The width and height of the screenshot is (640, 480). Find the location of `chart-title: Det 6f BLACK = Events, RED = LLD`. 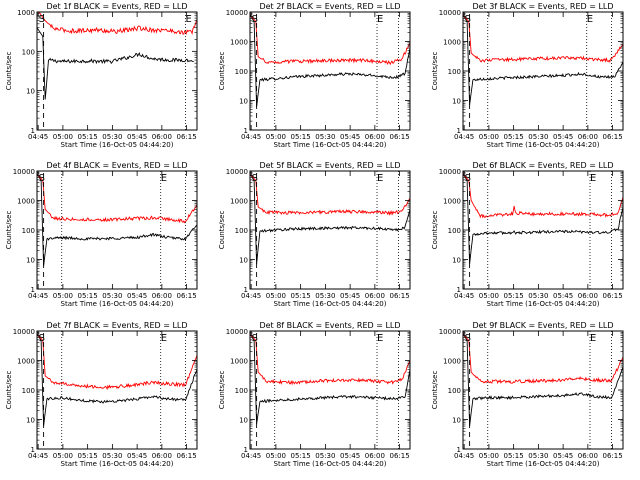

chart-title: Det 6f BLACK = Events, RED = LLD is located at coordinates (542, 165).